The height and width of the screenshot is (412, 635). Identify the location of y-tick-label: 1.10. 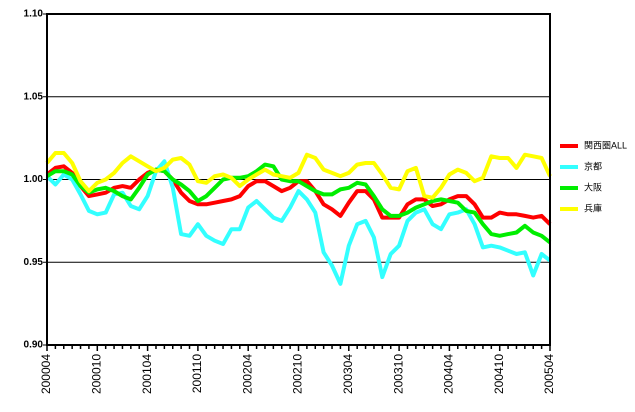
(34, 14).